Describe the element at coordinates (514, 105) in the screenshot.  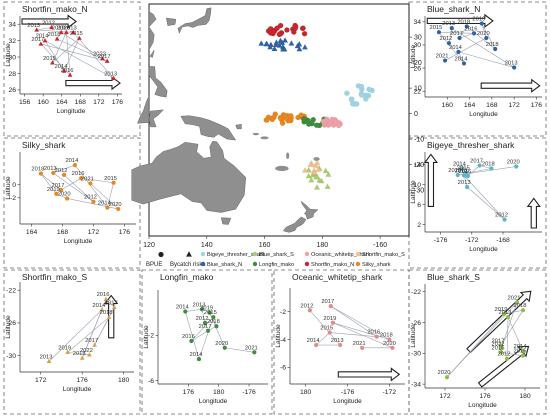
I see `x-tick-label: 172` at that location.